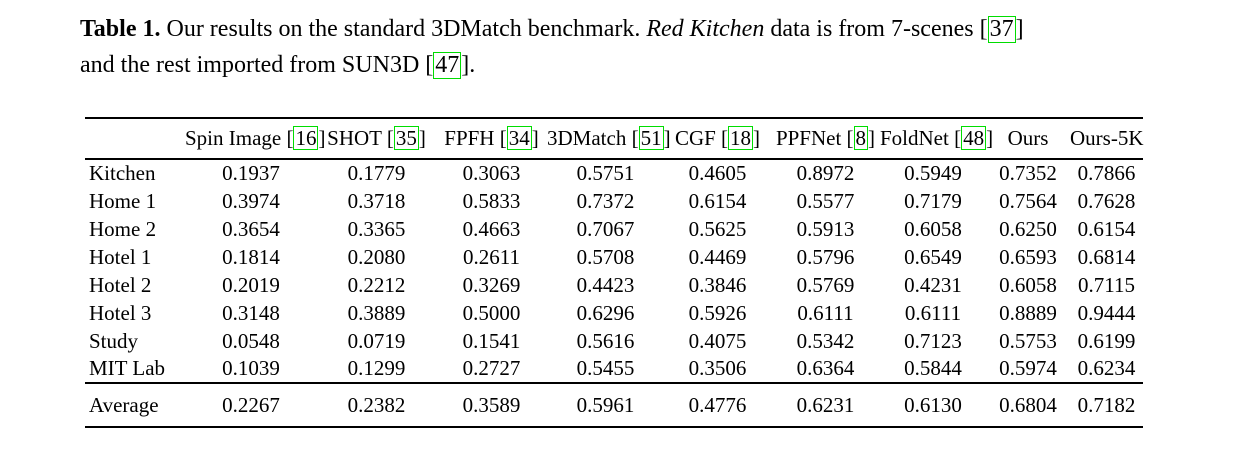 The image size is (1252, 476). I want to click on citation-link: 35, so click(406, 138).